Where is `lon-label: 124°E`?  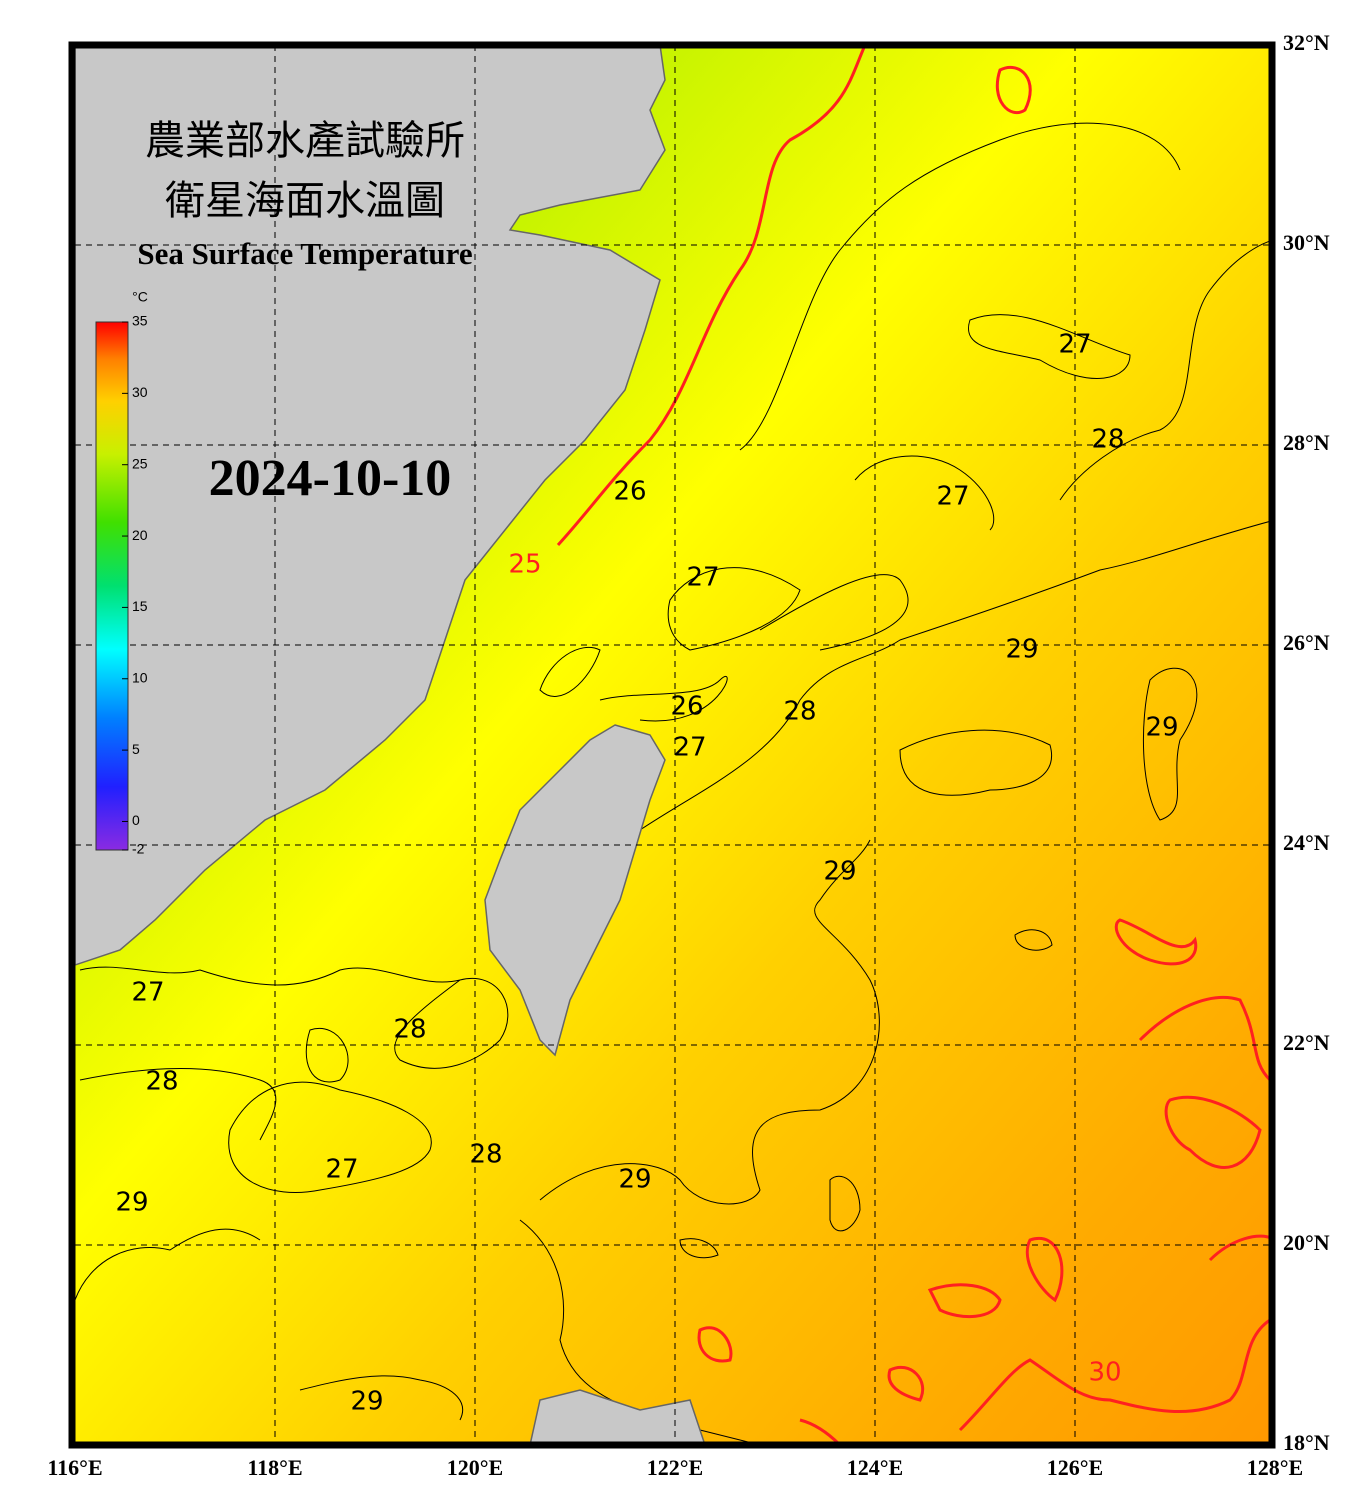
lon-label: 124°E is located at coordinates (875, 1467).